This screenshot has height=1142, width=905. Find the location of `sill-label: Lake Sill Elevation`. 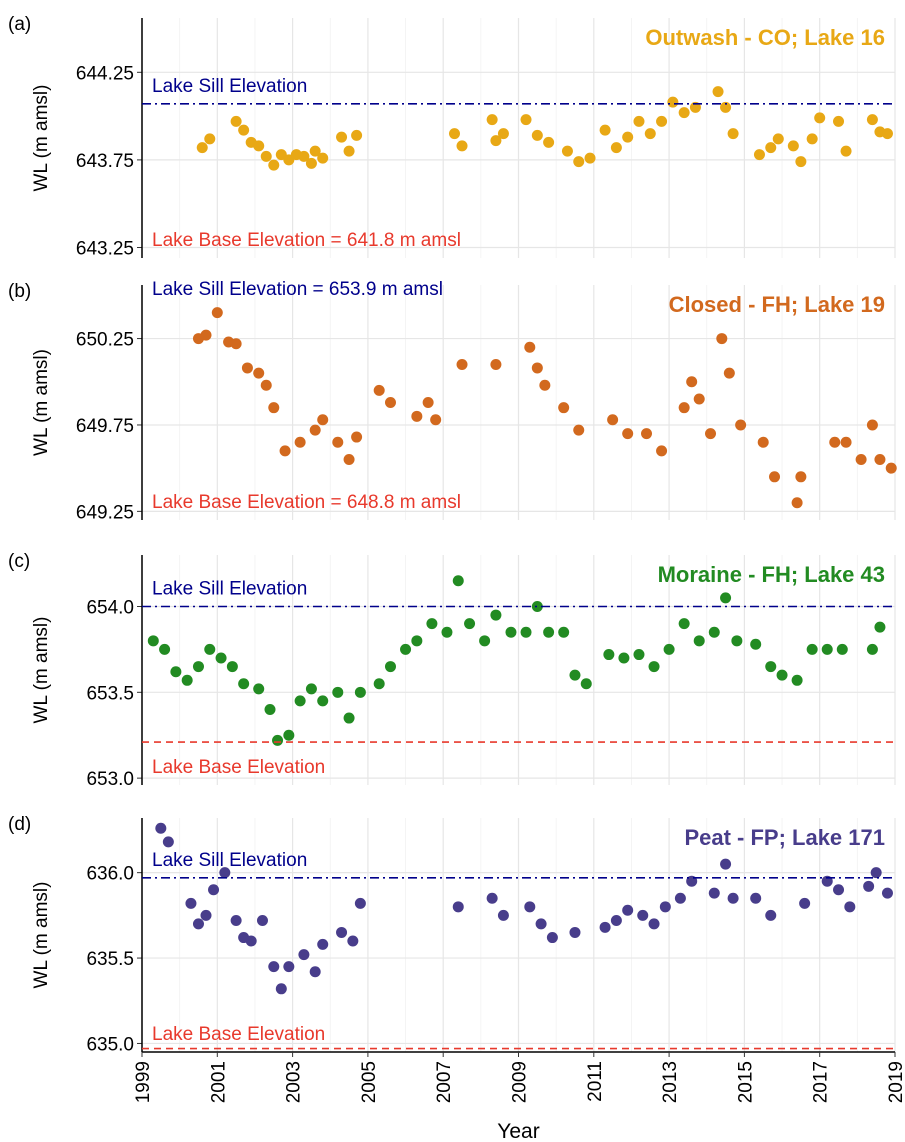

sill-label: Lake Sill Elevation is located at coordinates (229, 86).